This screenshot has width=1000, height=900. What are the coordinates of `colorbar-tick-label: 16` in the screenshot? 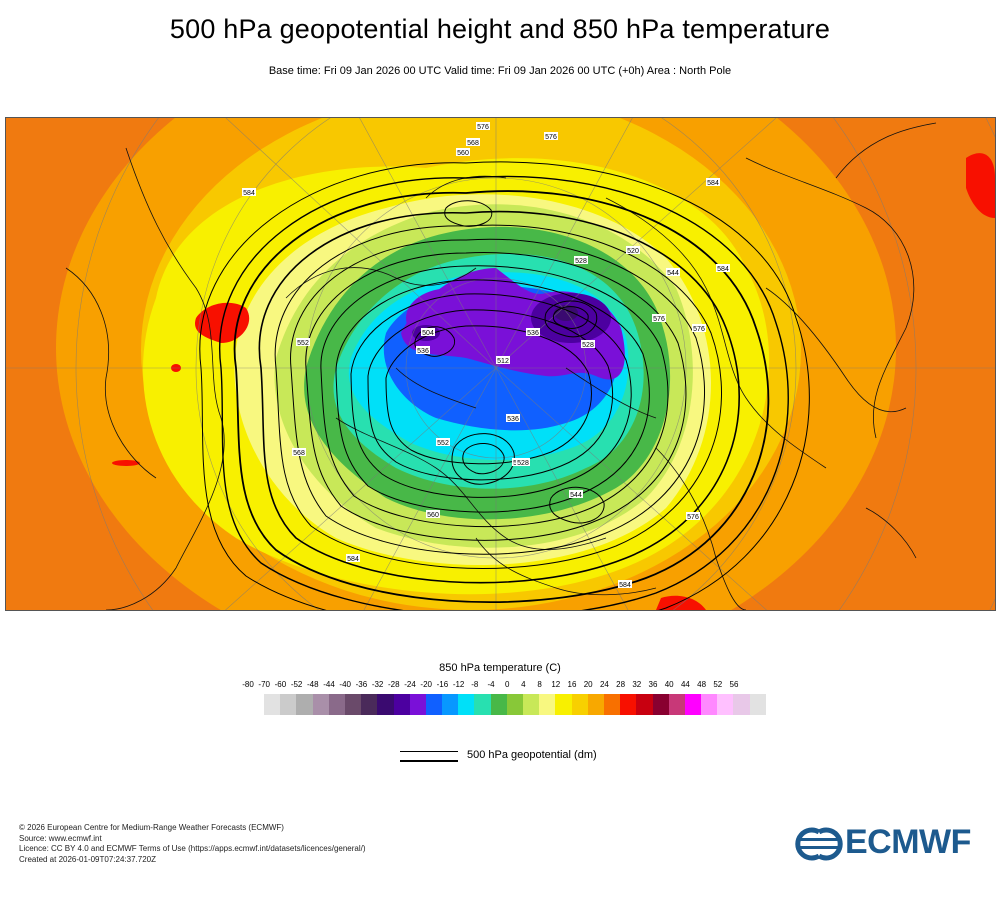 It's located at (572, 684).